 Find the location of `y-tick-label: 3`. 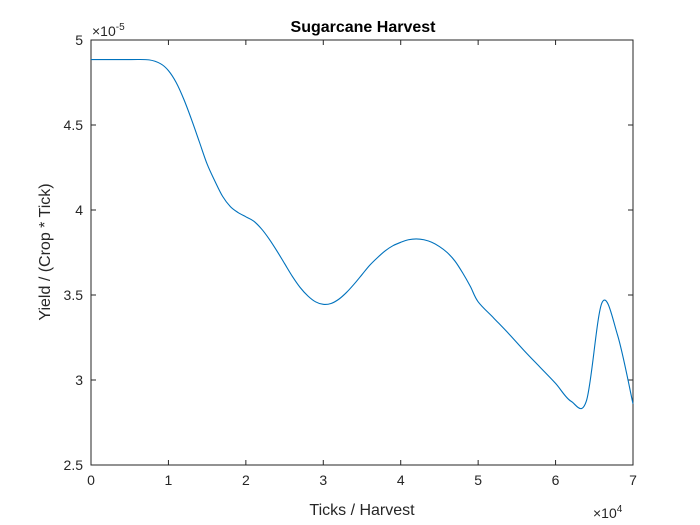

y-tick-label: 3 is located at coordinates (79, 380).